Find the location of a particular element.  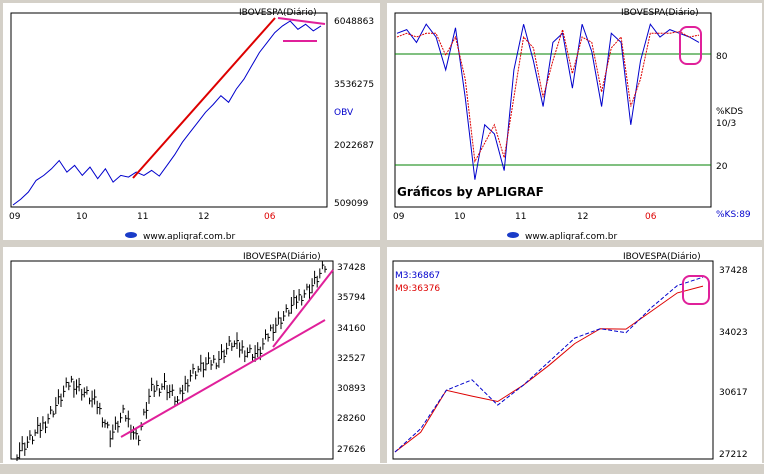

obv-label-mid-low: 2022687 is located at coordinates (354, 146).